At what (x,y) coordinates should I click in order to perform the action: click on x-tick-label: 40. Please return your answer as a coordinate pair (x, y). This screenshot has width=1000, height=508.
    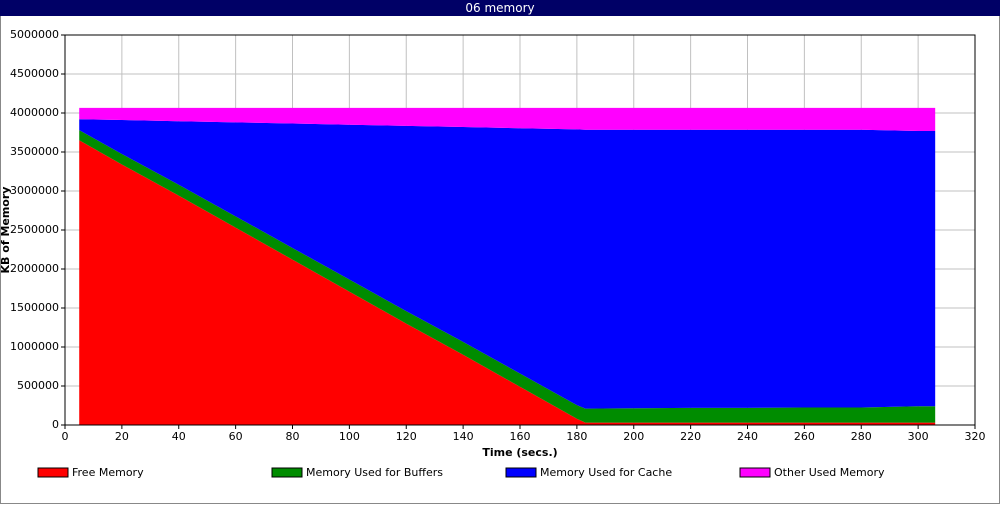
    Looking at the image, I should click on (179, 436).